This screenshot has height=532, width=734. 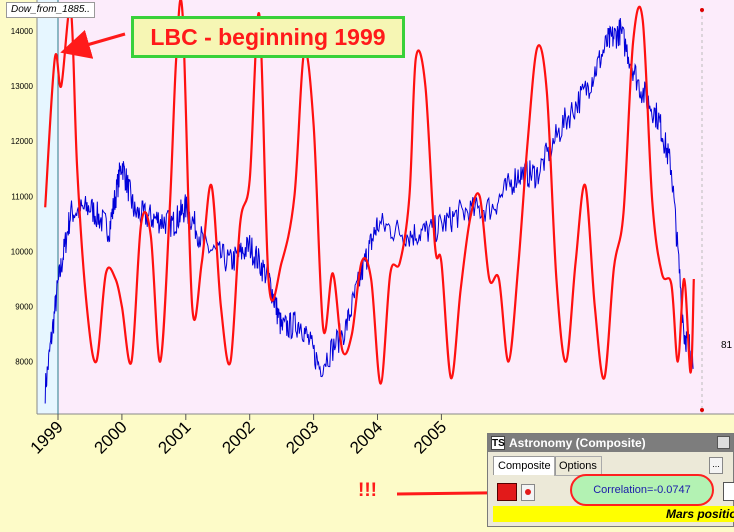 What do you see at coordinates (577, 443) in the screenshot?
I see `panel-title: Astronomy (Composite)` at bounding box center [577, 443].